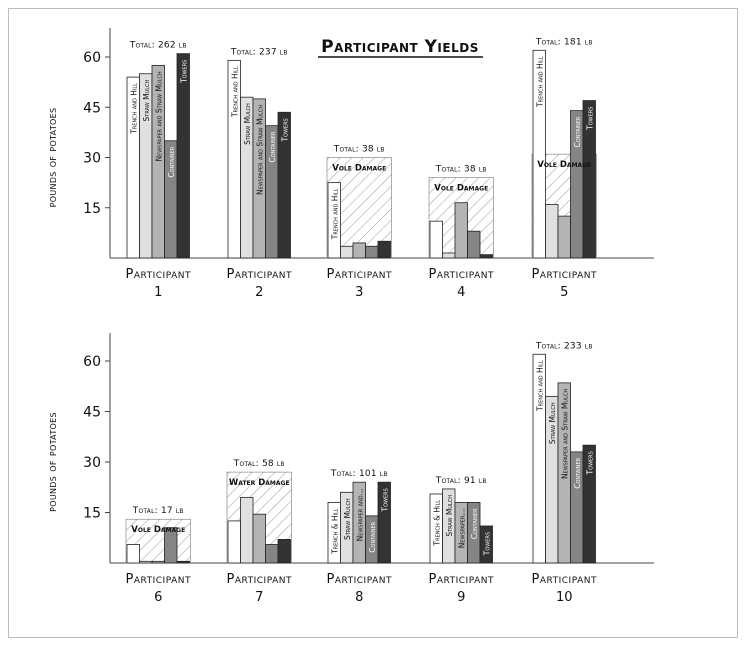  I want to click on total-label: Total: 58 lb, so click(259, 464).